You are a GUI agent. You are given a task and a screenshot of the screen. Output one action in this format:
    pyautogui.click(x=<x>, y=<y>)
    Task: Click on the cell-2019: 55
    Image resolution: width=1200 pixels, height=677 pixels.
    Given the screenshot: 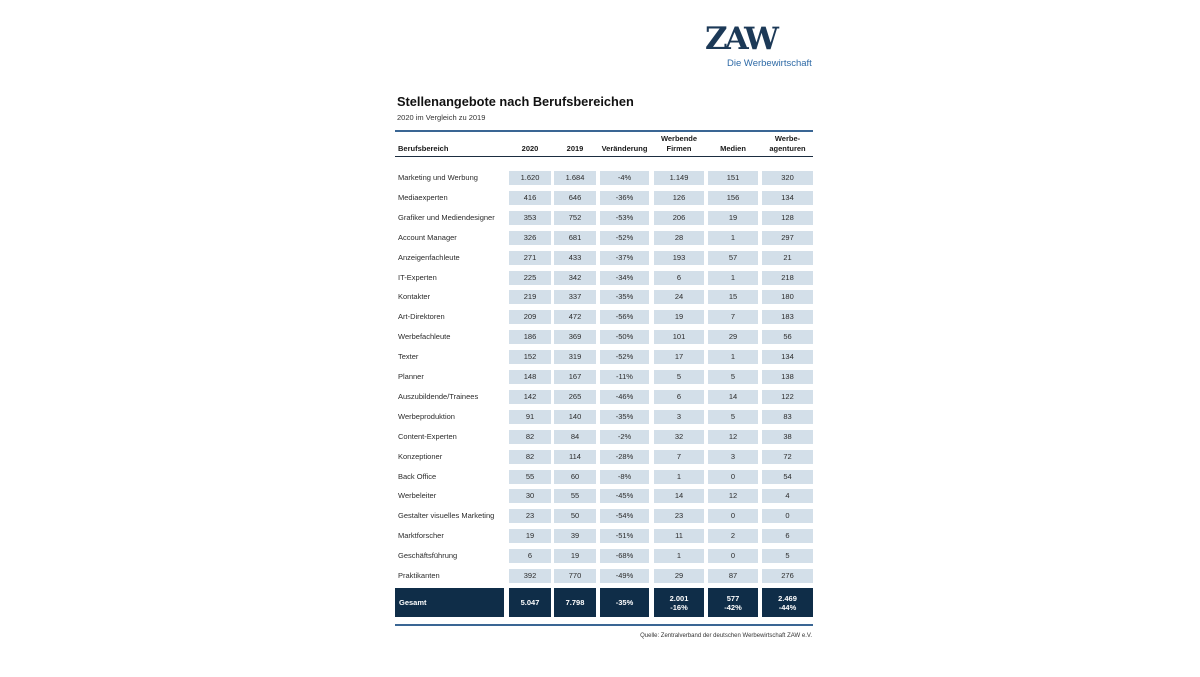 What is the action you would take?
    pyautogui.click(x=575, y=496)
    